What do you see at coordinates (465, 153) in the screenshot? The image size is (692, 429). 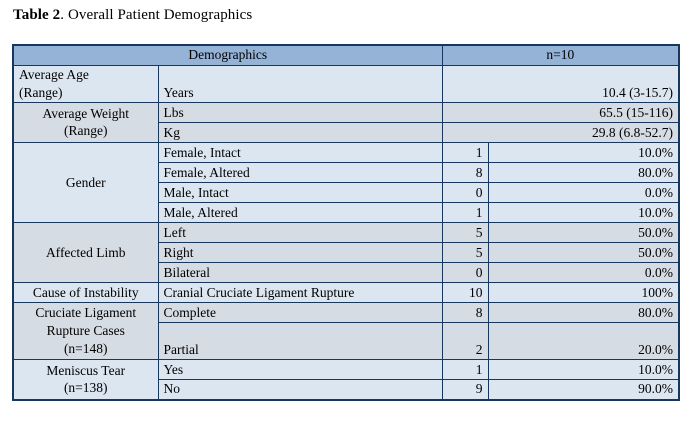 I see `count-female-intact: 1` at bounding box center [465, 153].